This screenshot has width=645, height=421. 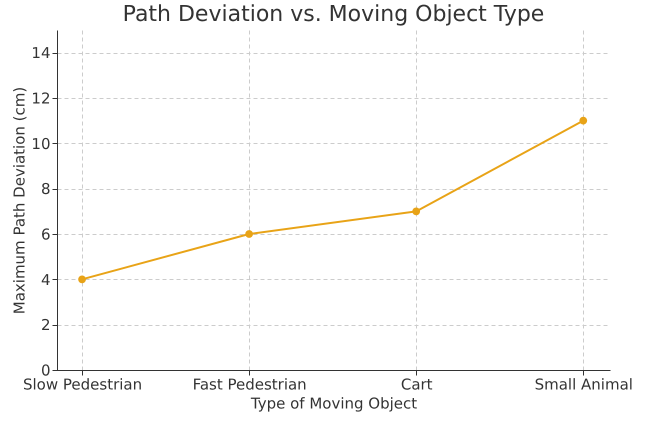 What do you see at coordinates (334, 403) in the screenshot?
I see `x-axis-title: Type of Moving Object` at bounding box center [334, 403].